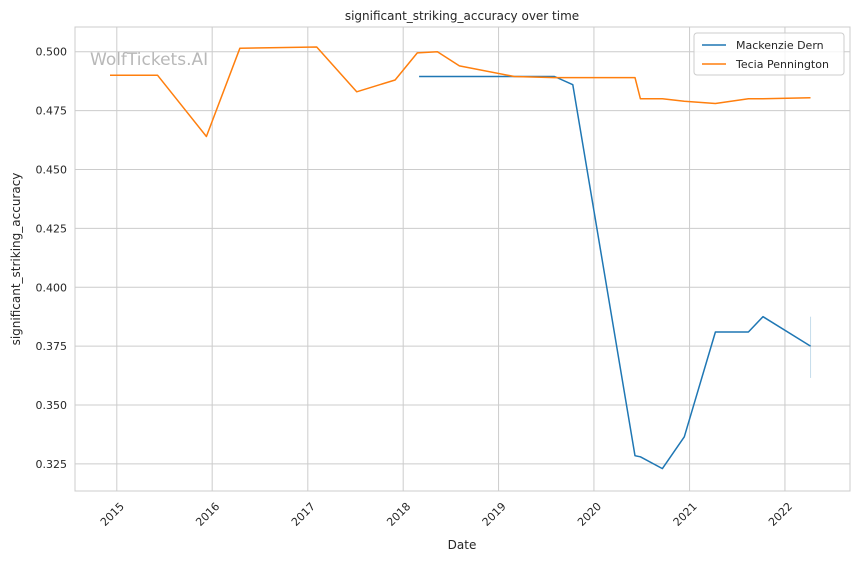 This screenshot has height=561, width=860. What do you see at coordinates (52, 287) in the screenshot?
I see `y-tick-label: 0.400` at bounding box center [52, 287].